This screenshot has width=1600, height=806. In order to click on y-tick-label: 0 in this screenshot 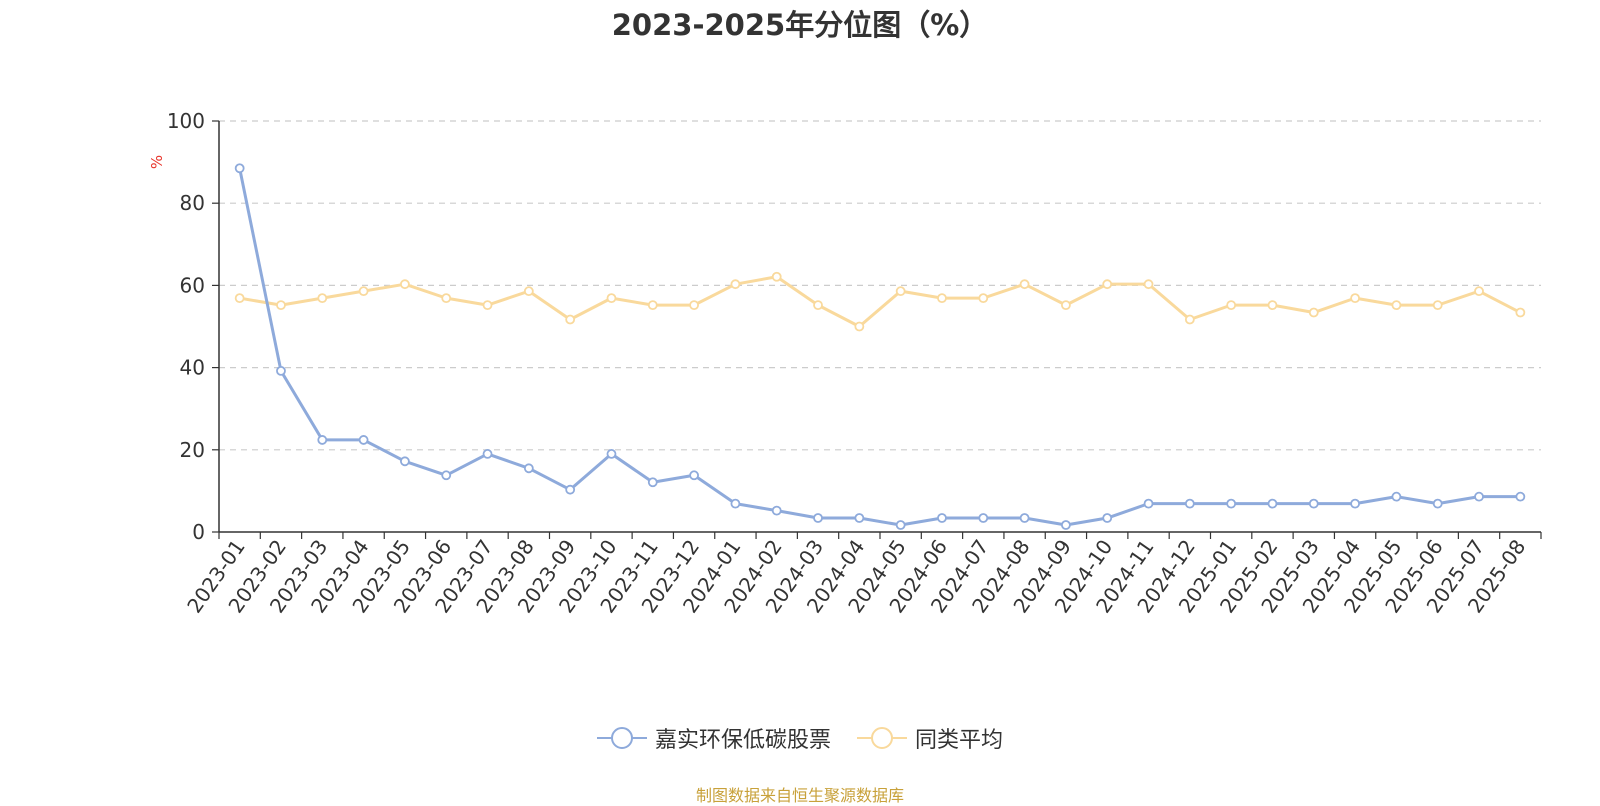, I will do `click(198, 532)`.